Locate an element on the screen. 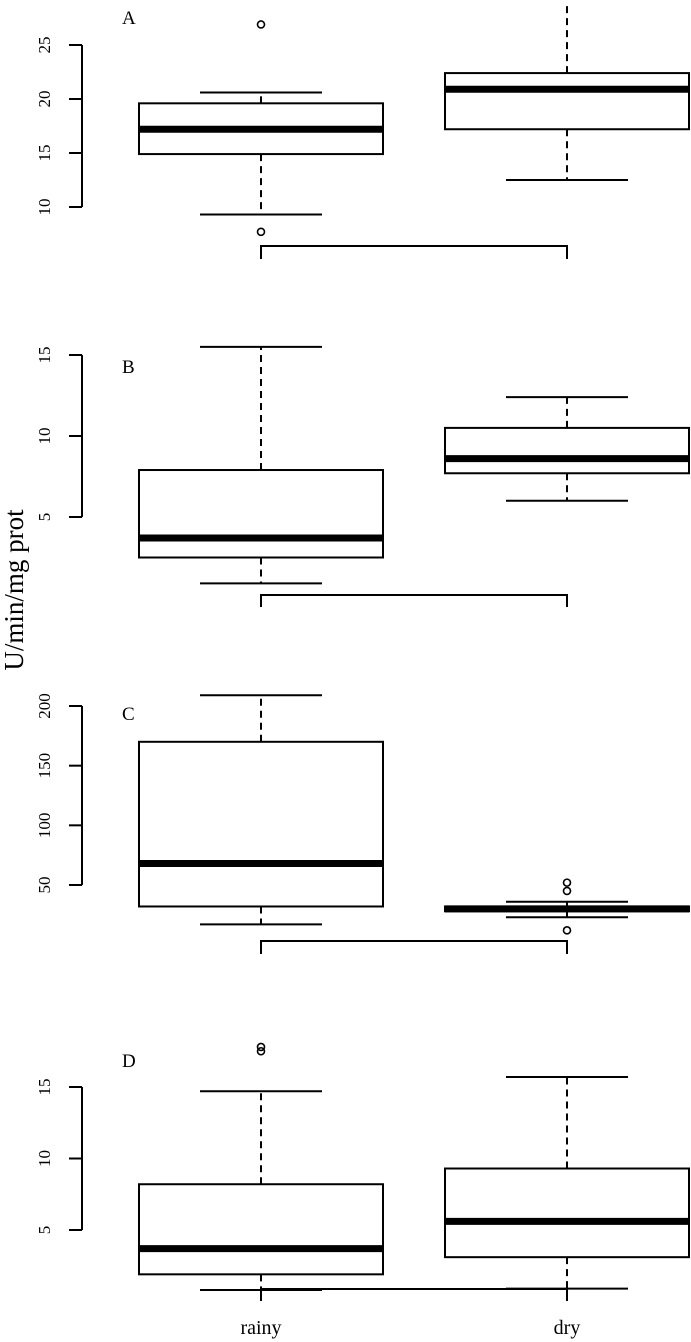  box-a-dry is located at coordinates (567, 101).